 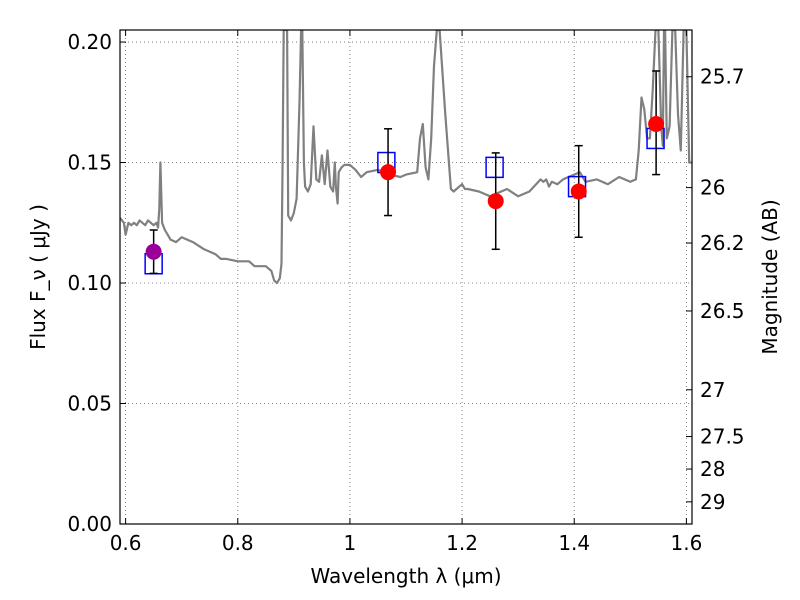 I want to click on magnitude-tick-label: 26, so click(x=712, y=188).